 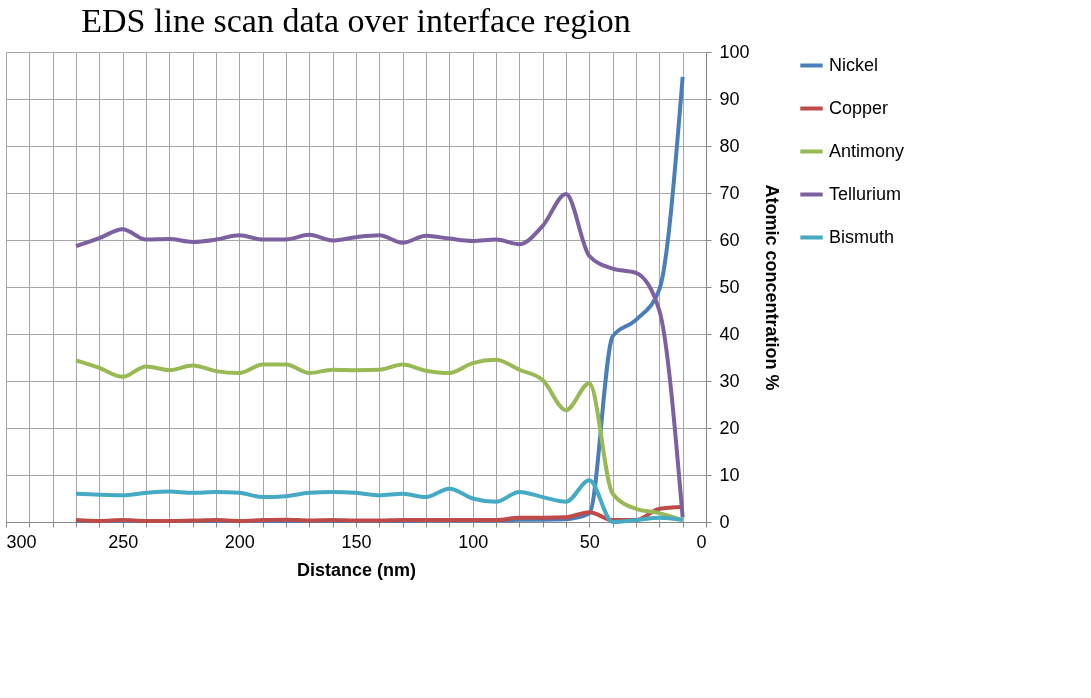 What do you see at coordinates (729, 333) in the screenshot?
I see `y-tick-label: 40` at bounding box center [729, 333].